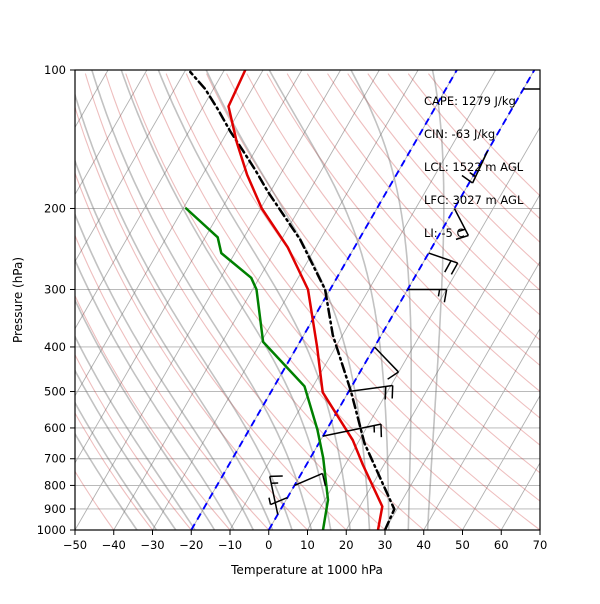 This screenshot has height=604, width=600. I want to click on wind-barb-400hPa, so click(386, 363).